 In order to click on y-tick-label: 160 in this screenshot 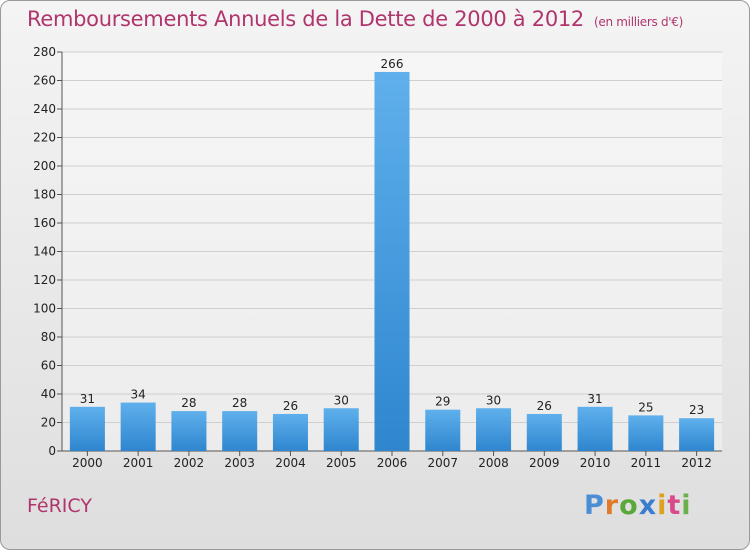, I will do `click(44, 223)`.